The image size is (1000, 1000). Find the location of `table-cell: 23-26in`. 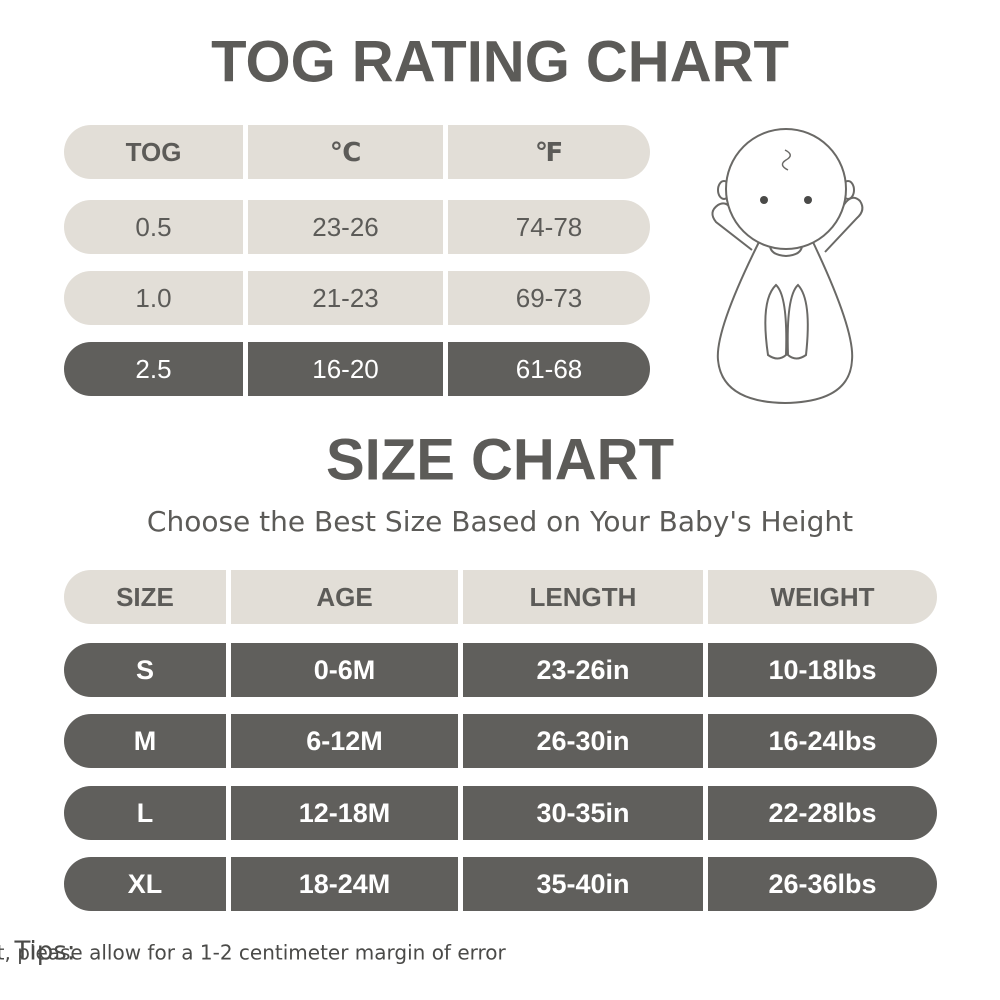

table-cell: 23-26in is located at coordinates (582, 670).